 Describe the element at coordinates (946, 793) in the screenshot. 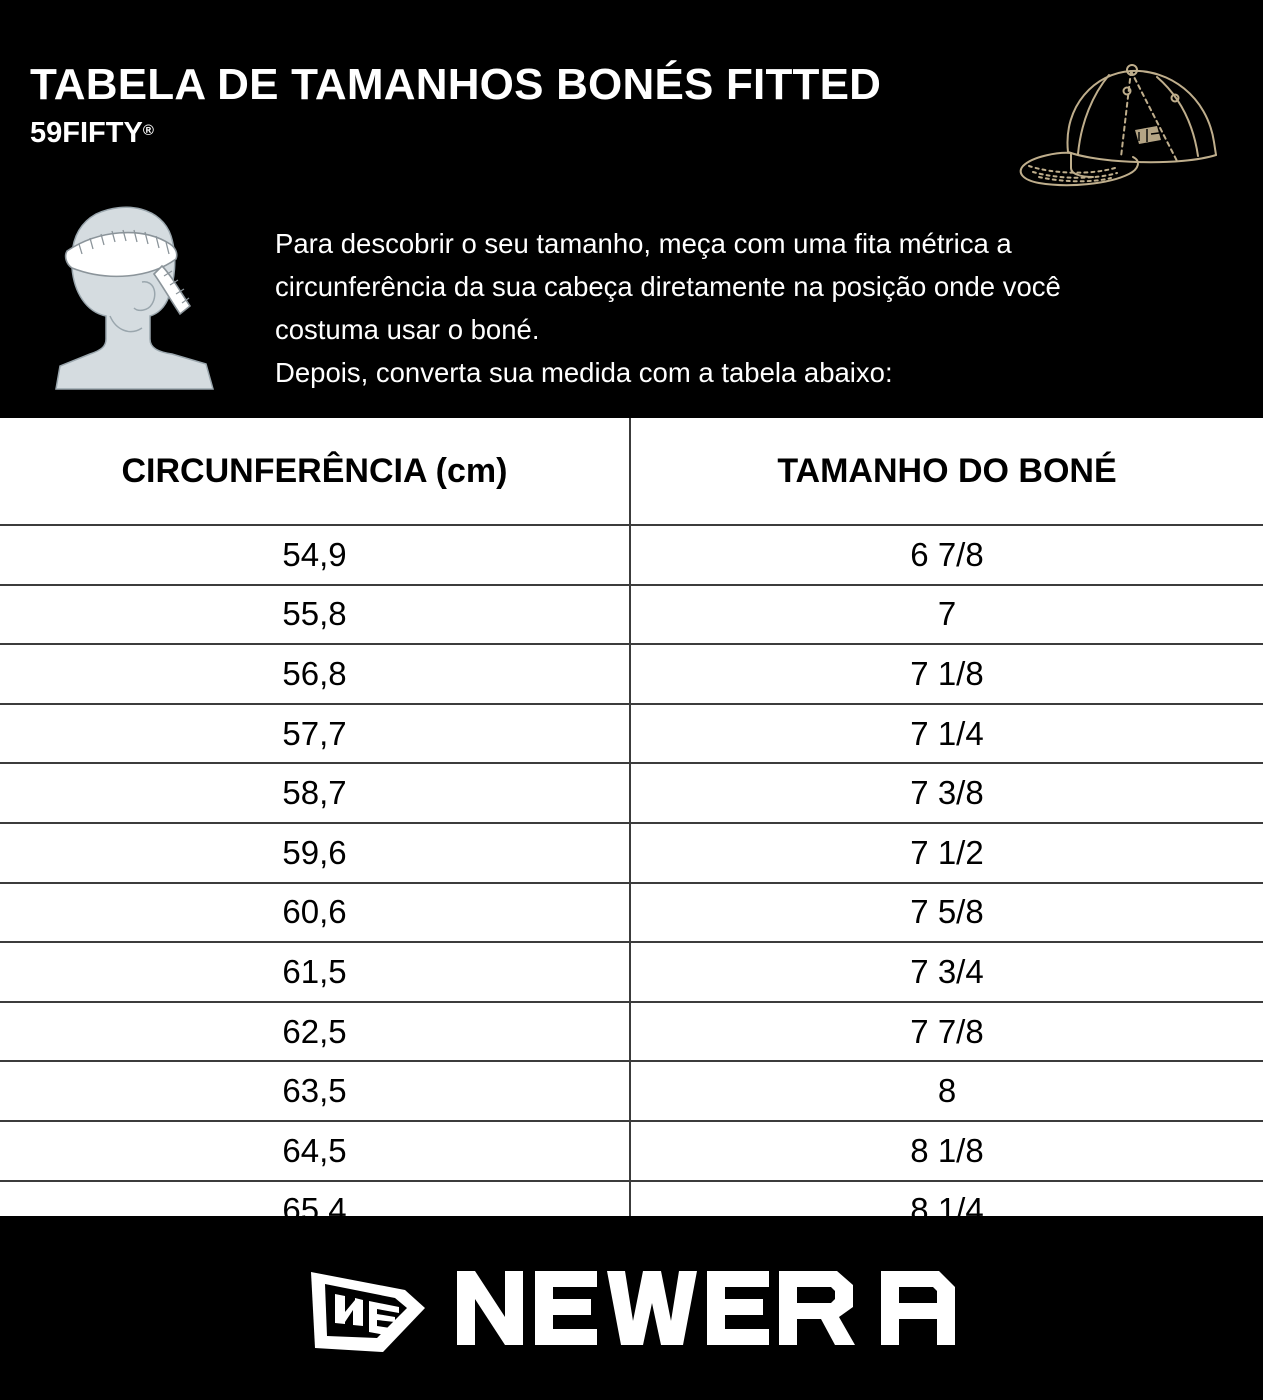

I see `cell-cap-size: 7 3/8` at that location.